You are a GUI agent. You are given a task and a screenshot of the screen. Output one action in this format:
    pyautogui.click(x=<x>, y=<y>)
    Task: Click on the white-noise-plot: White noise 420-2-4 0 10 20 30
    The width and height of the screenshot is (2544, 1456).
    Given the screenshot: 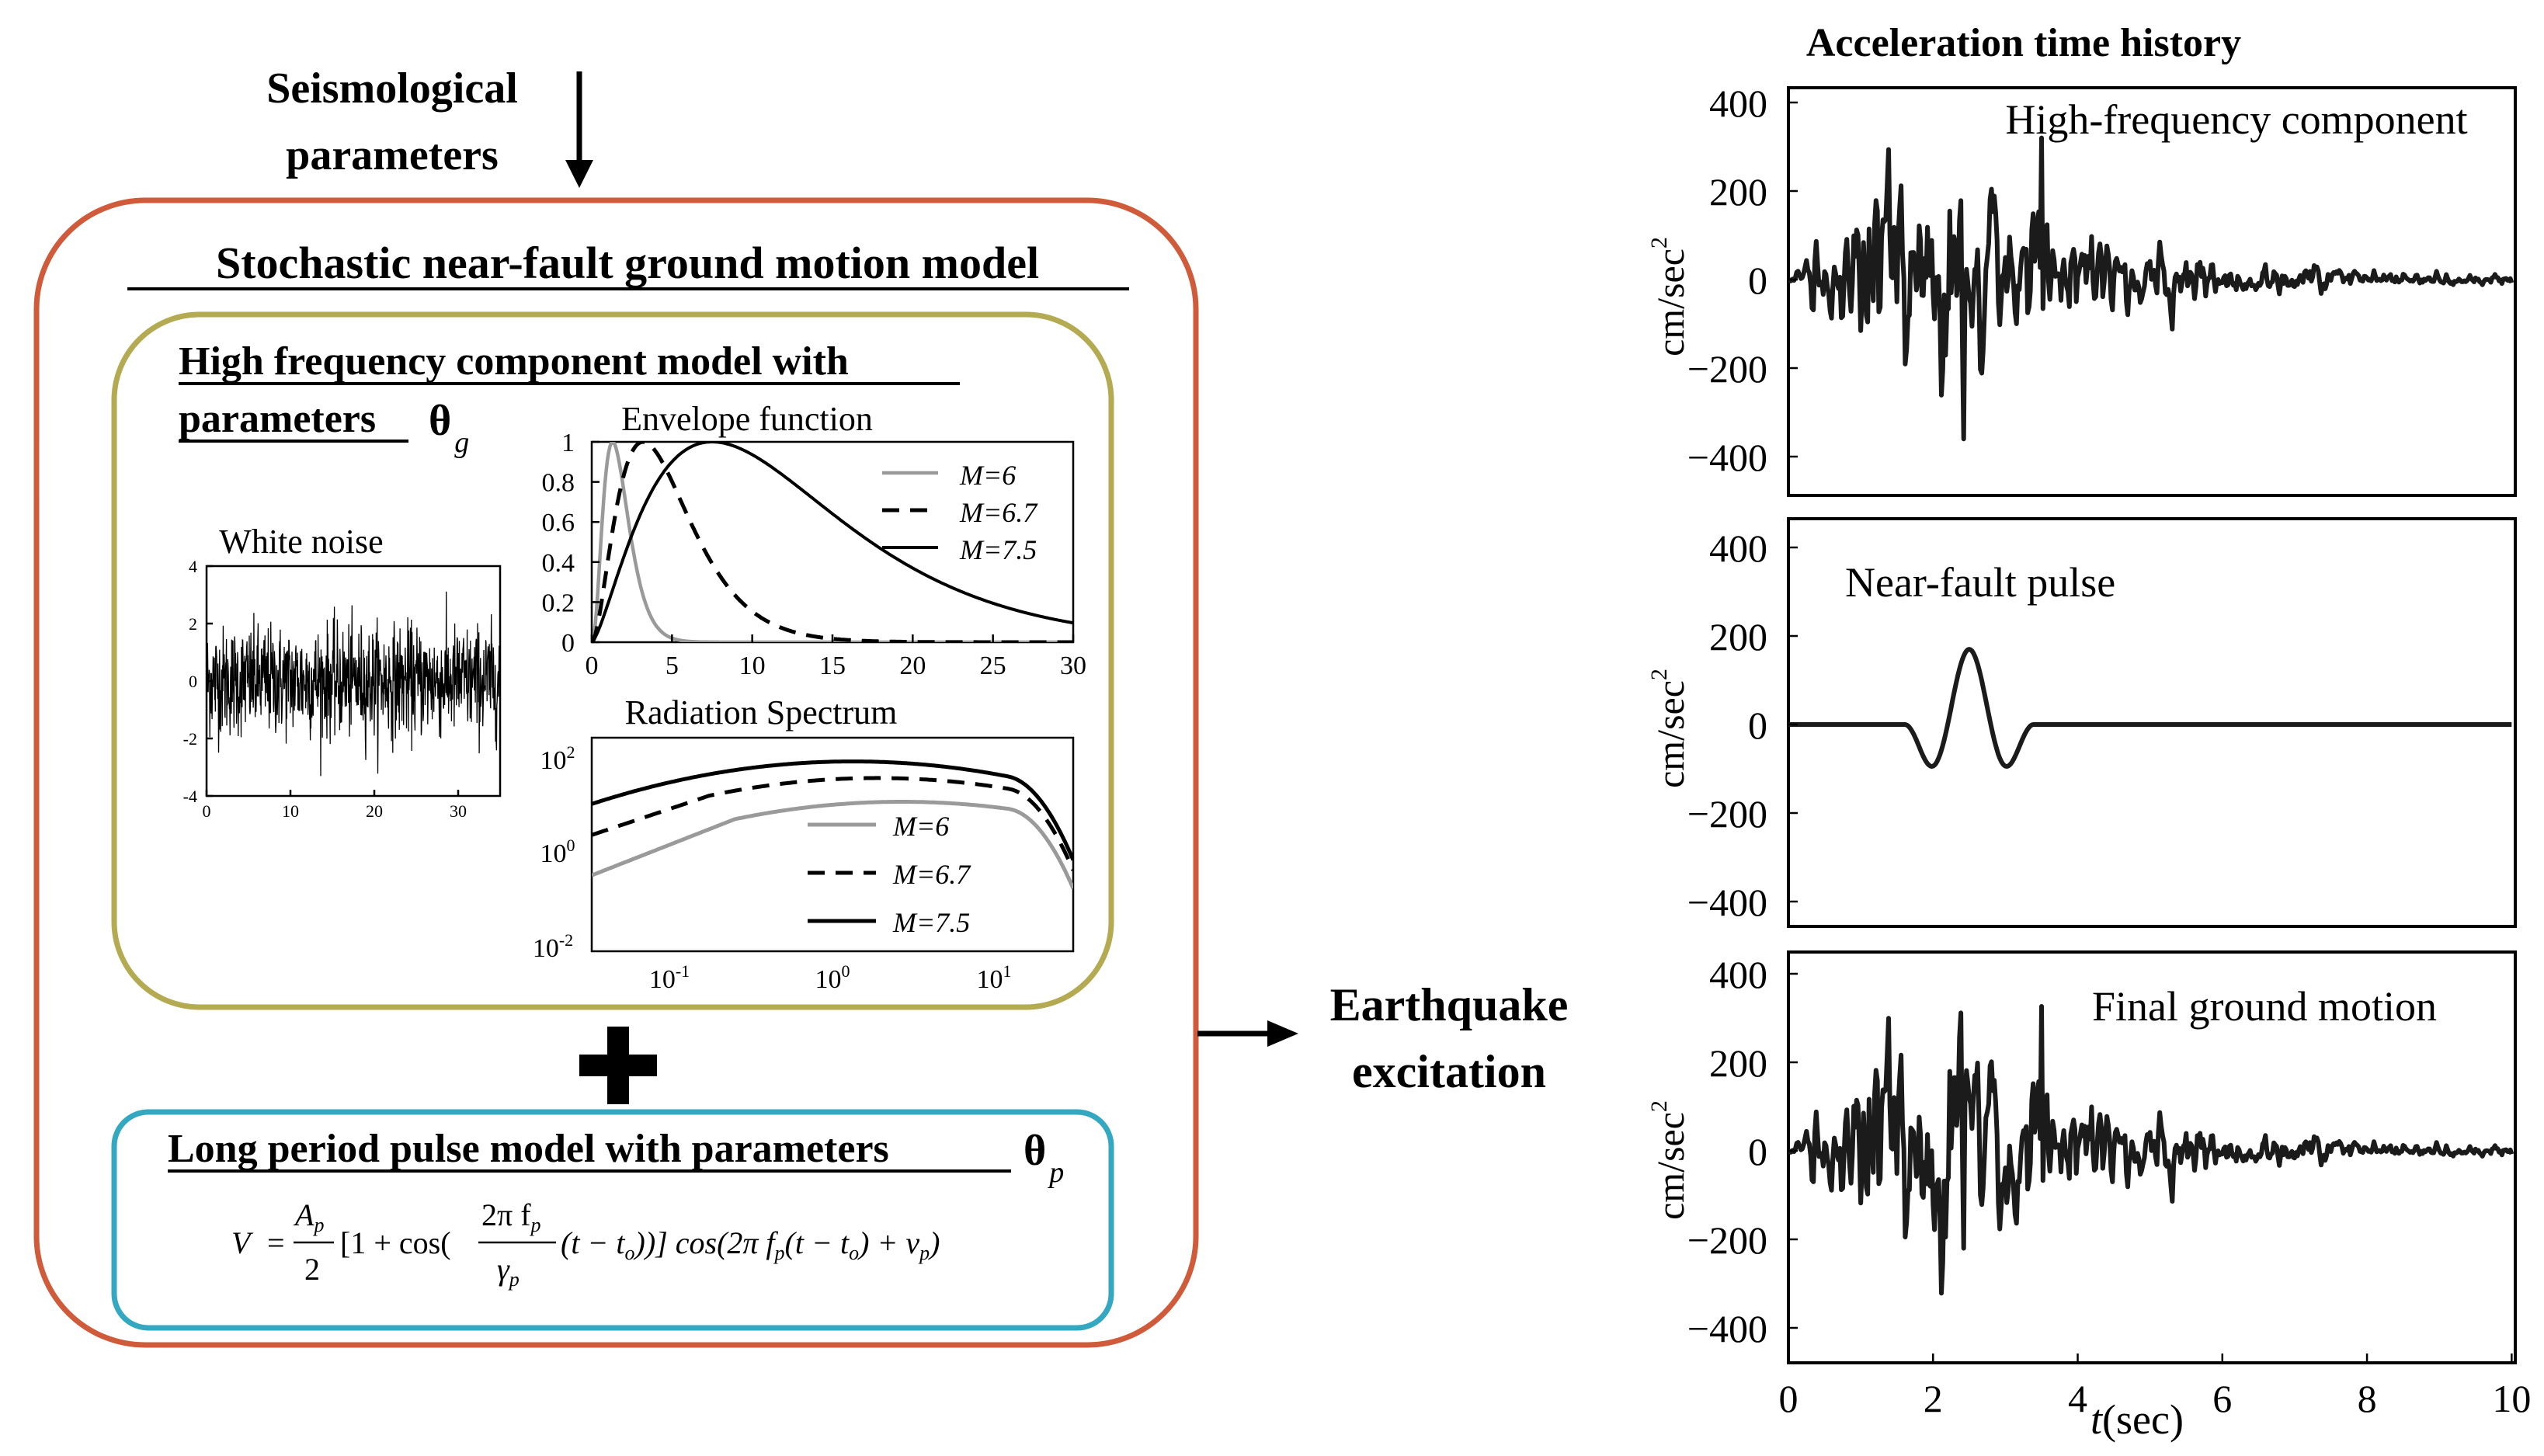 What is the action you would take?
    pyautogui.click(x=342, y=672)
    